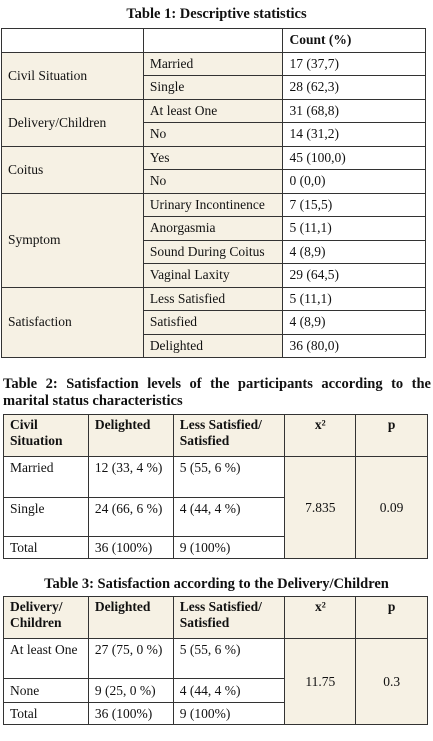 This screenshot has width=433, height=741. I want to click on table-row: Satisfaction Less Satisfied 5 (11,1), so click(213, 322).